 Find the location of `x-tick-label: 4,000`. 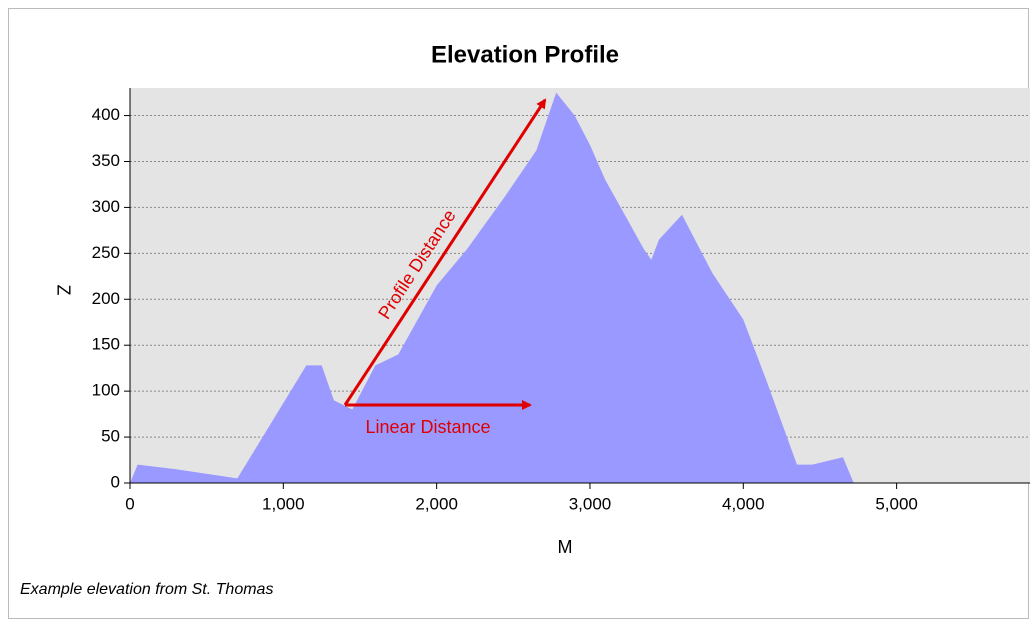

x-tick-label: 4,000 is located at coordinates (743, 503).